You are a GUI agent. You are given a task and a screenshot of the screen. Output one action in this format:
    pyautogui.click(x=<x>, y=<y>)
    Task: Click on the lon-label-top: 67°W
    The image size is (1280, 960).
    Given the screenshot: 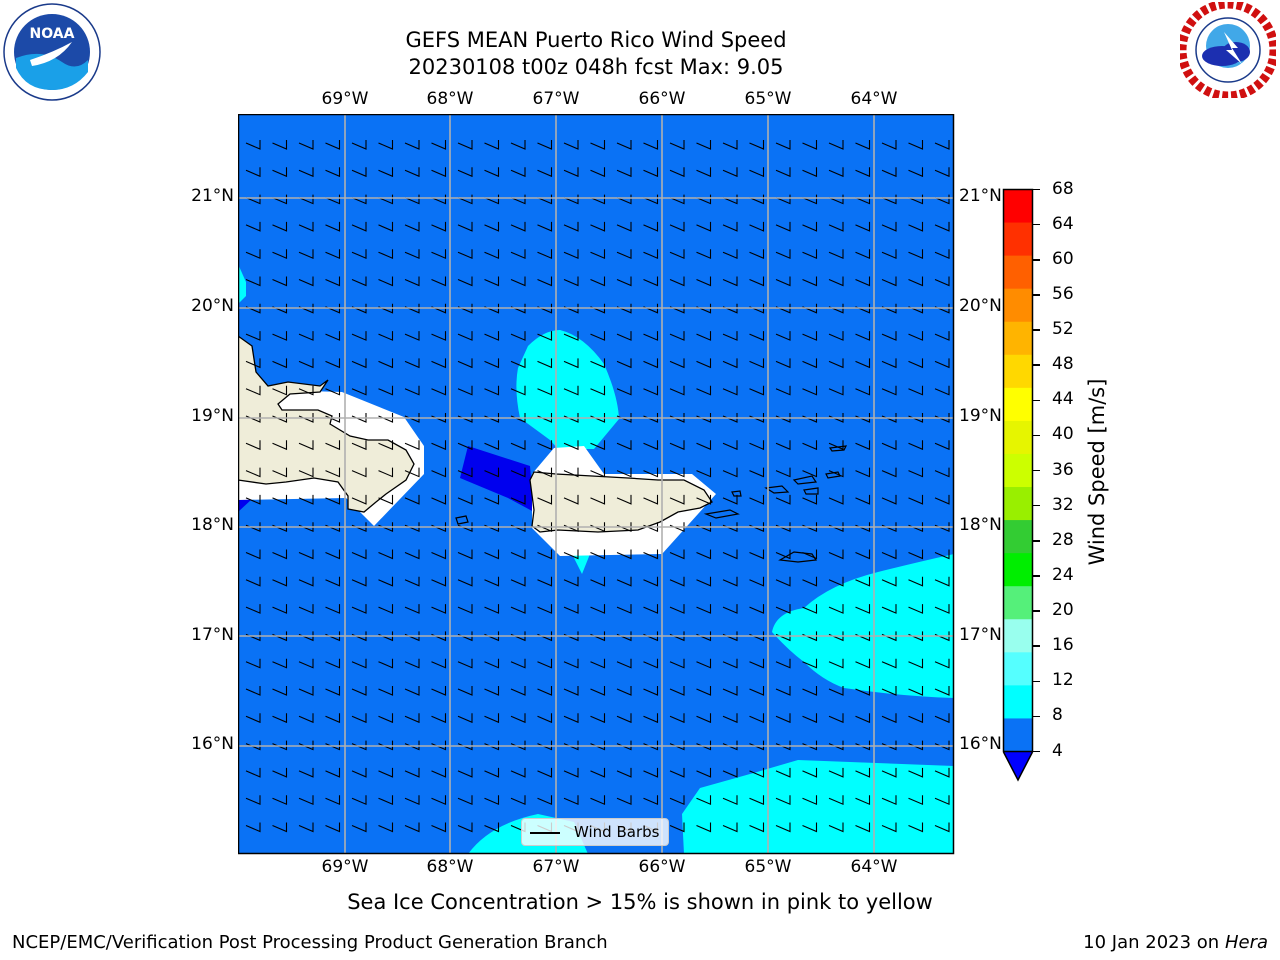 What is the action you would take?
    pyautogui.click(x=556, y=99)
    